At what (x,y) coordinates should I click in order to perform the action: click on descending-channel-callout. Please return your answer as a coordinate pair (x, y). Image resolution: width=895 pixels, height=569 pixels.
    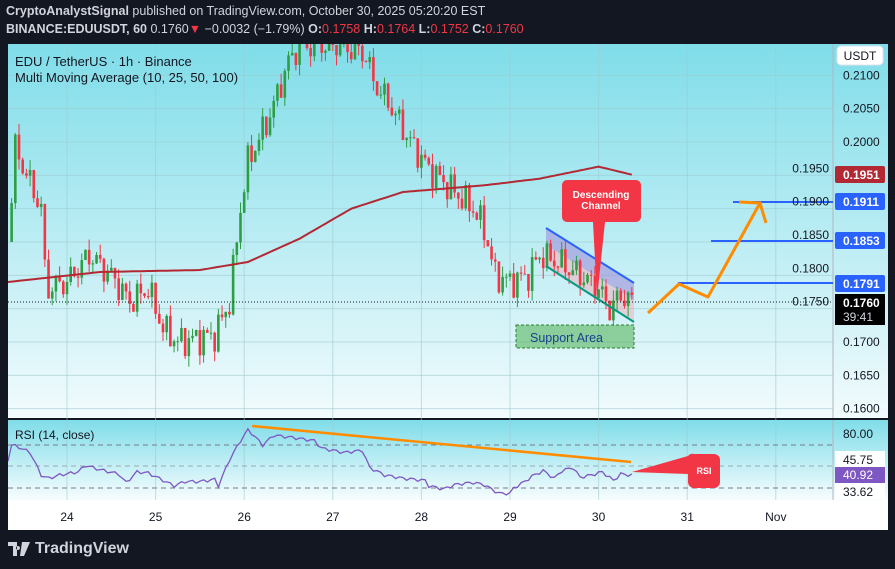
    Looking at the image, I should click on (601, 239).